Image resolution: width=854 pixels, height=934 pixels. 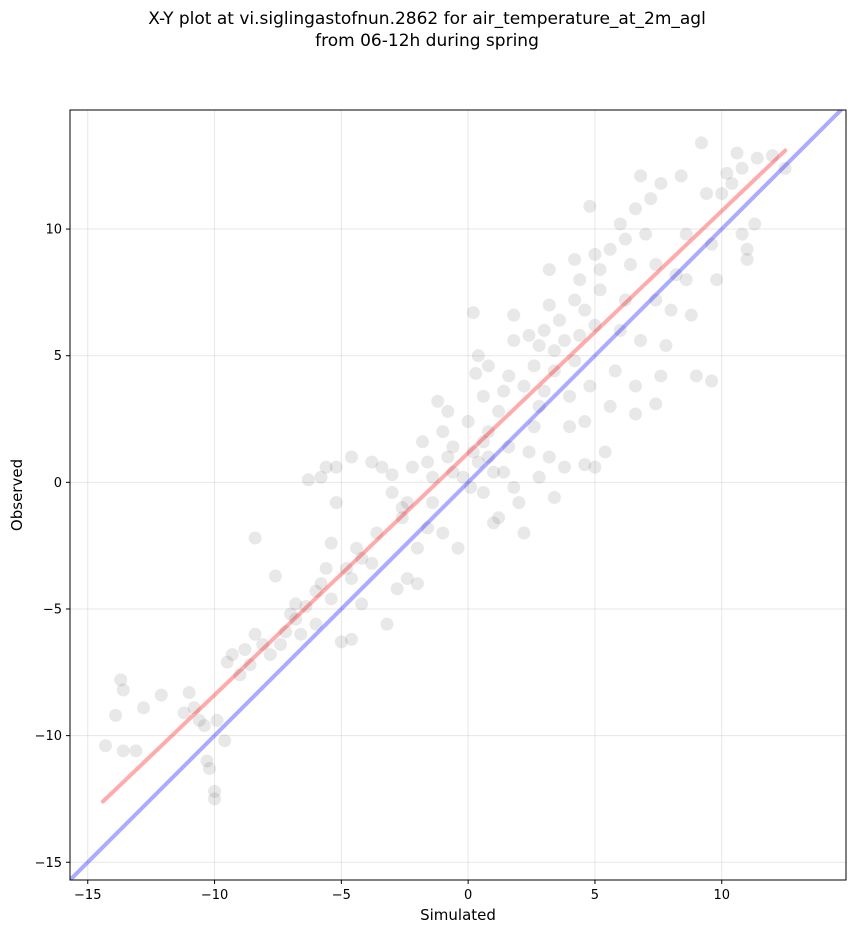 I want to click on chart-title-line-2: from 06-12h during spring, so click(x=427, y=41).